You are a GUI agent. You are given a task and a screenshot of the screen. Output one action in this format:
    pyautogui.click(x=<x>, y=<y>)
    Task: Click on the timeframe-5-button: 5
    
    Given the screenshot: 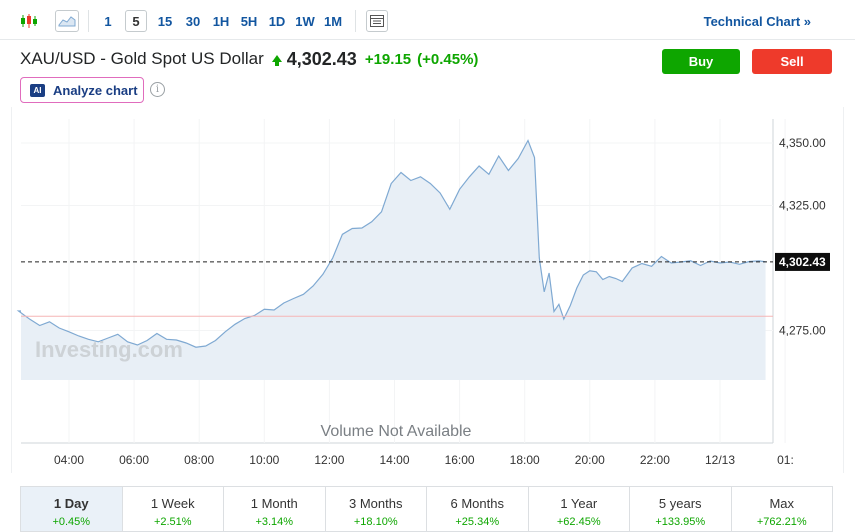 What is the action you would take?
    pyautogui.click(x=136, y=21)
    